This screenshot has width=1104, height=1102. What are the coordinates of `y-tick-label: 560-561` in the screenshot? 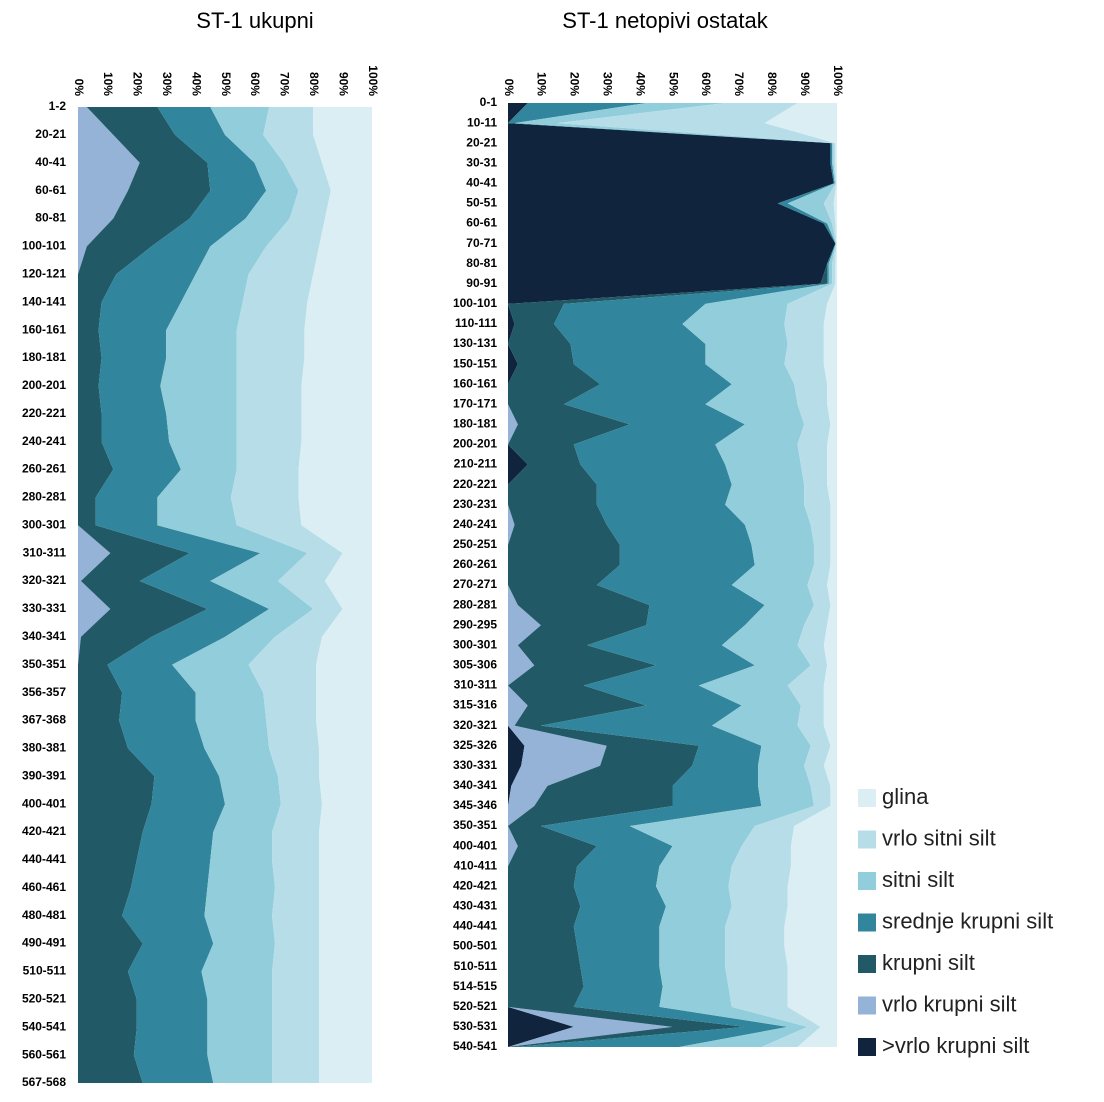 It's located at (44, 1054).